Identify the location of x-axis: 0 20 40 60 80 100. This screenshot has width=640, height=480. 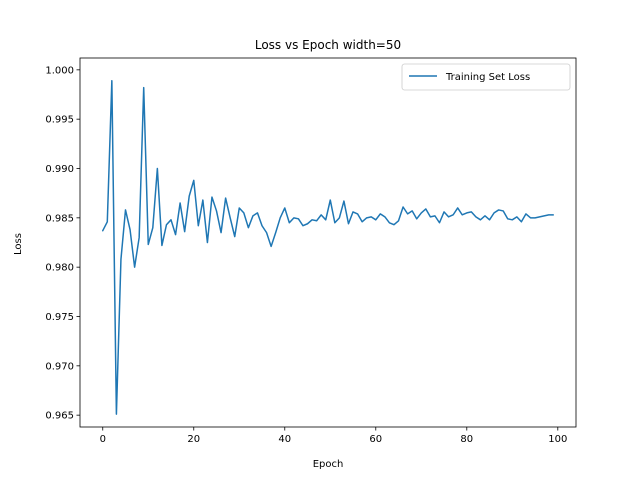
(333, 436).